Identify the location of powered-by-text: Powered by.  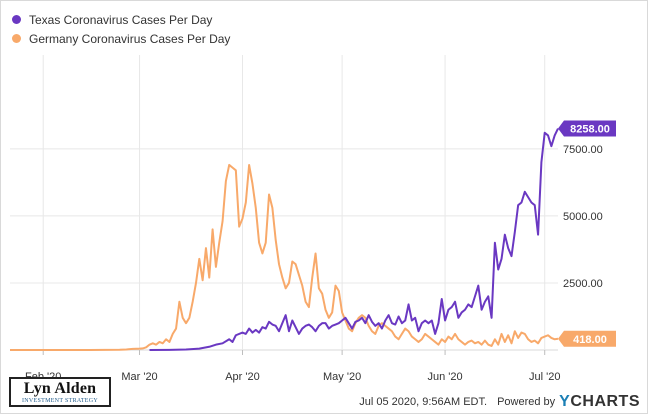
(526, 402).